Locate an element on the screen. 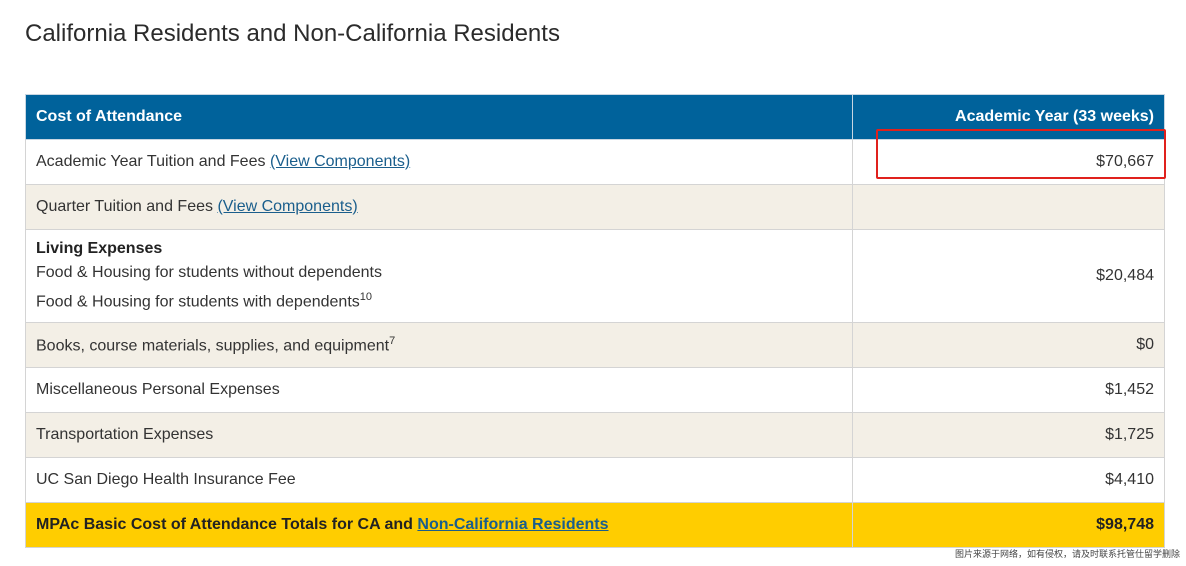  table-row: Miscellaneous Personal Expenses $1,452 is located at coordinates (595, 390).